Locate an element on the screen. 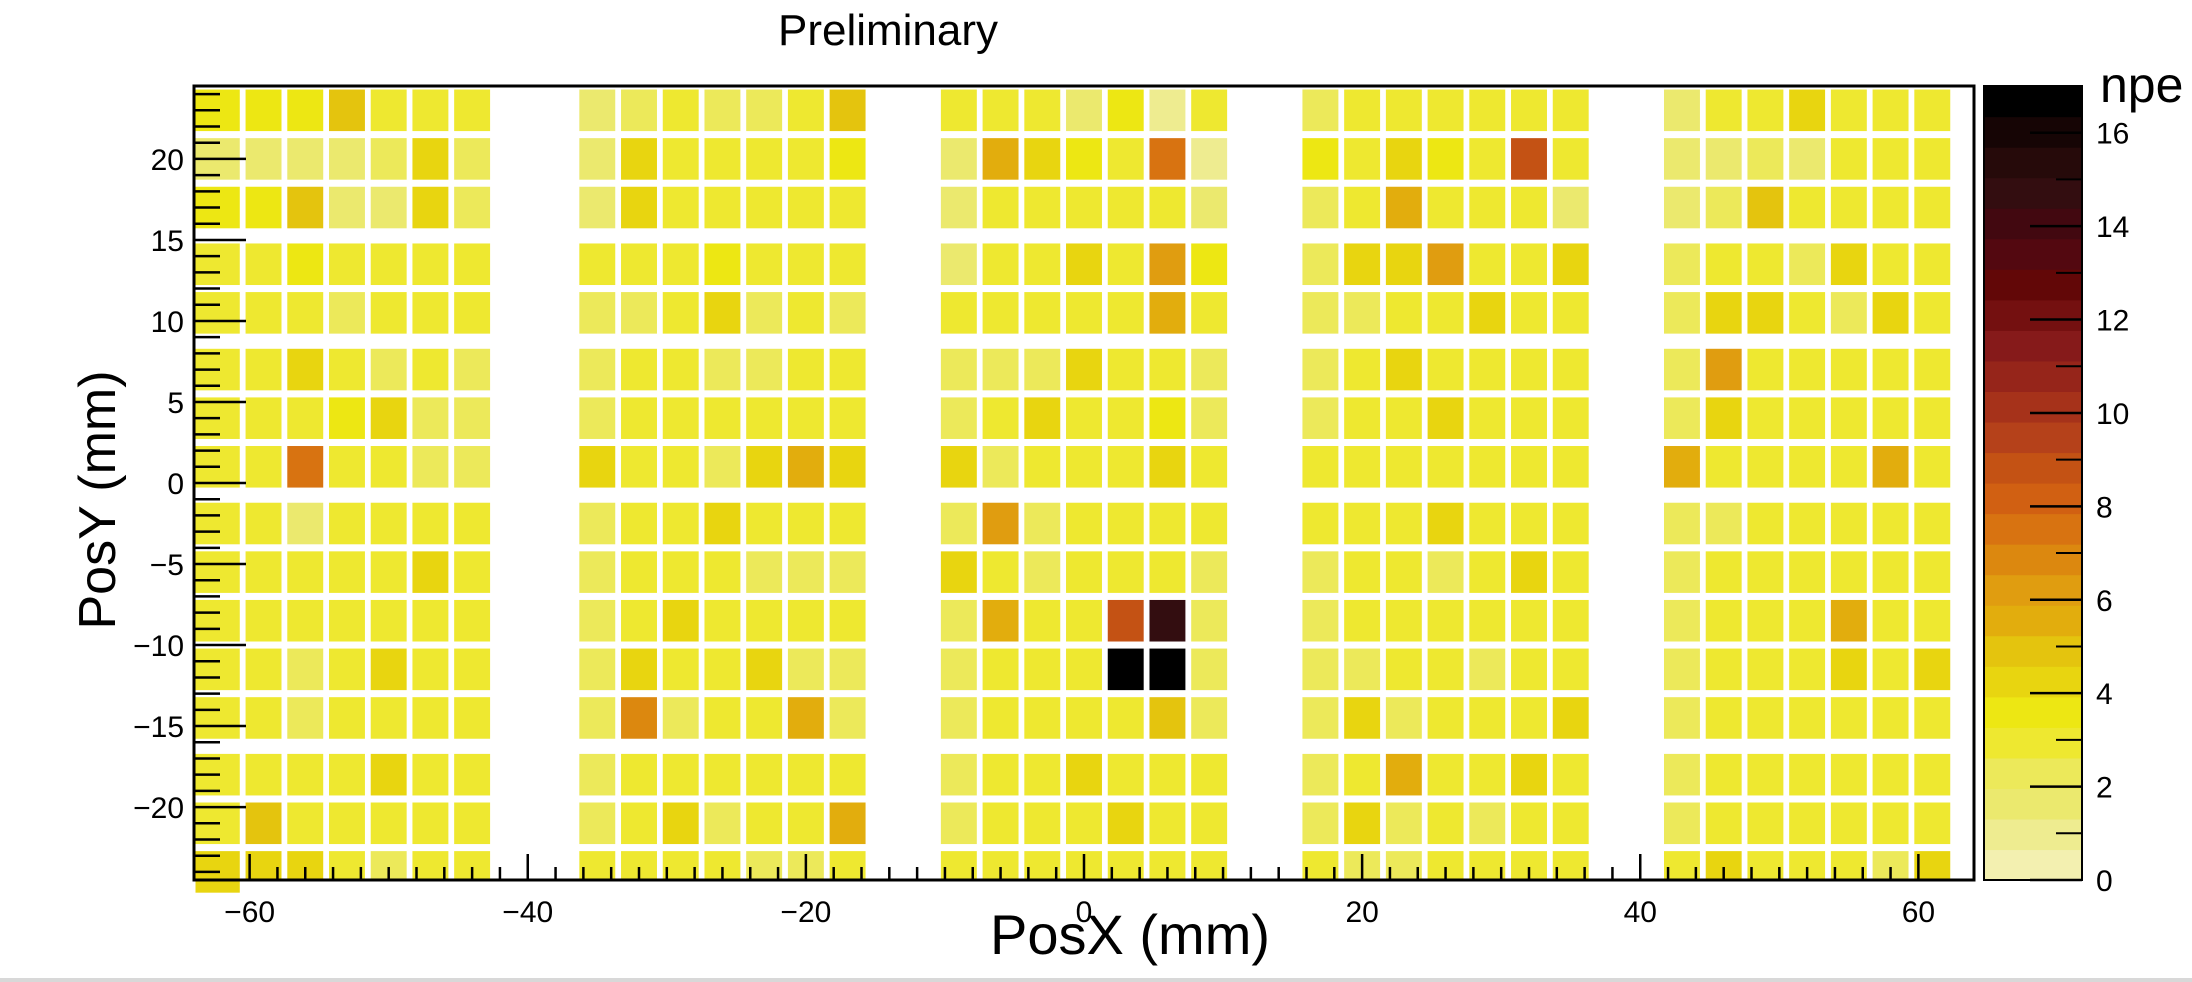 This screenshot has height=982, width=2192. colorbar-tick-label: 4 is located at coordinates (2104, 694).